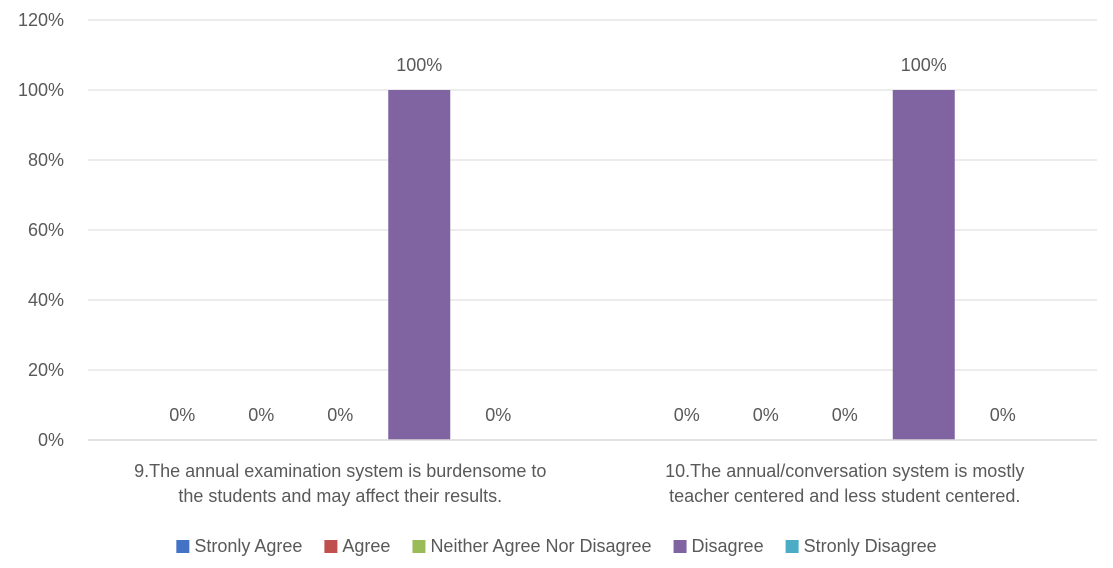 The image size is (1113, 568). I want to click on legend-item: Neither Agree Nor Disagree, so click(532, 546).